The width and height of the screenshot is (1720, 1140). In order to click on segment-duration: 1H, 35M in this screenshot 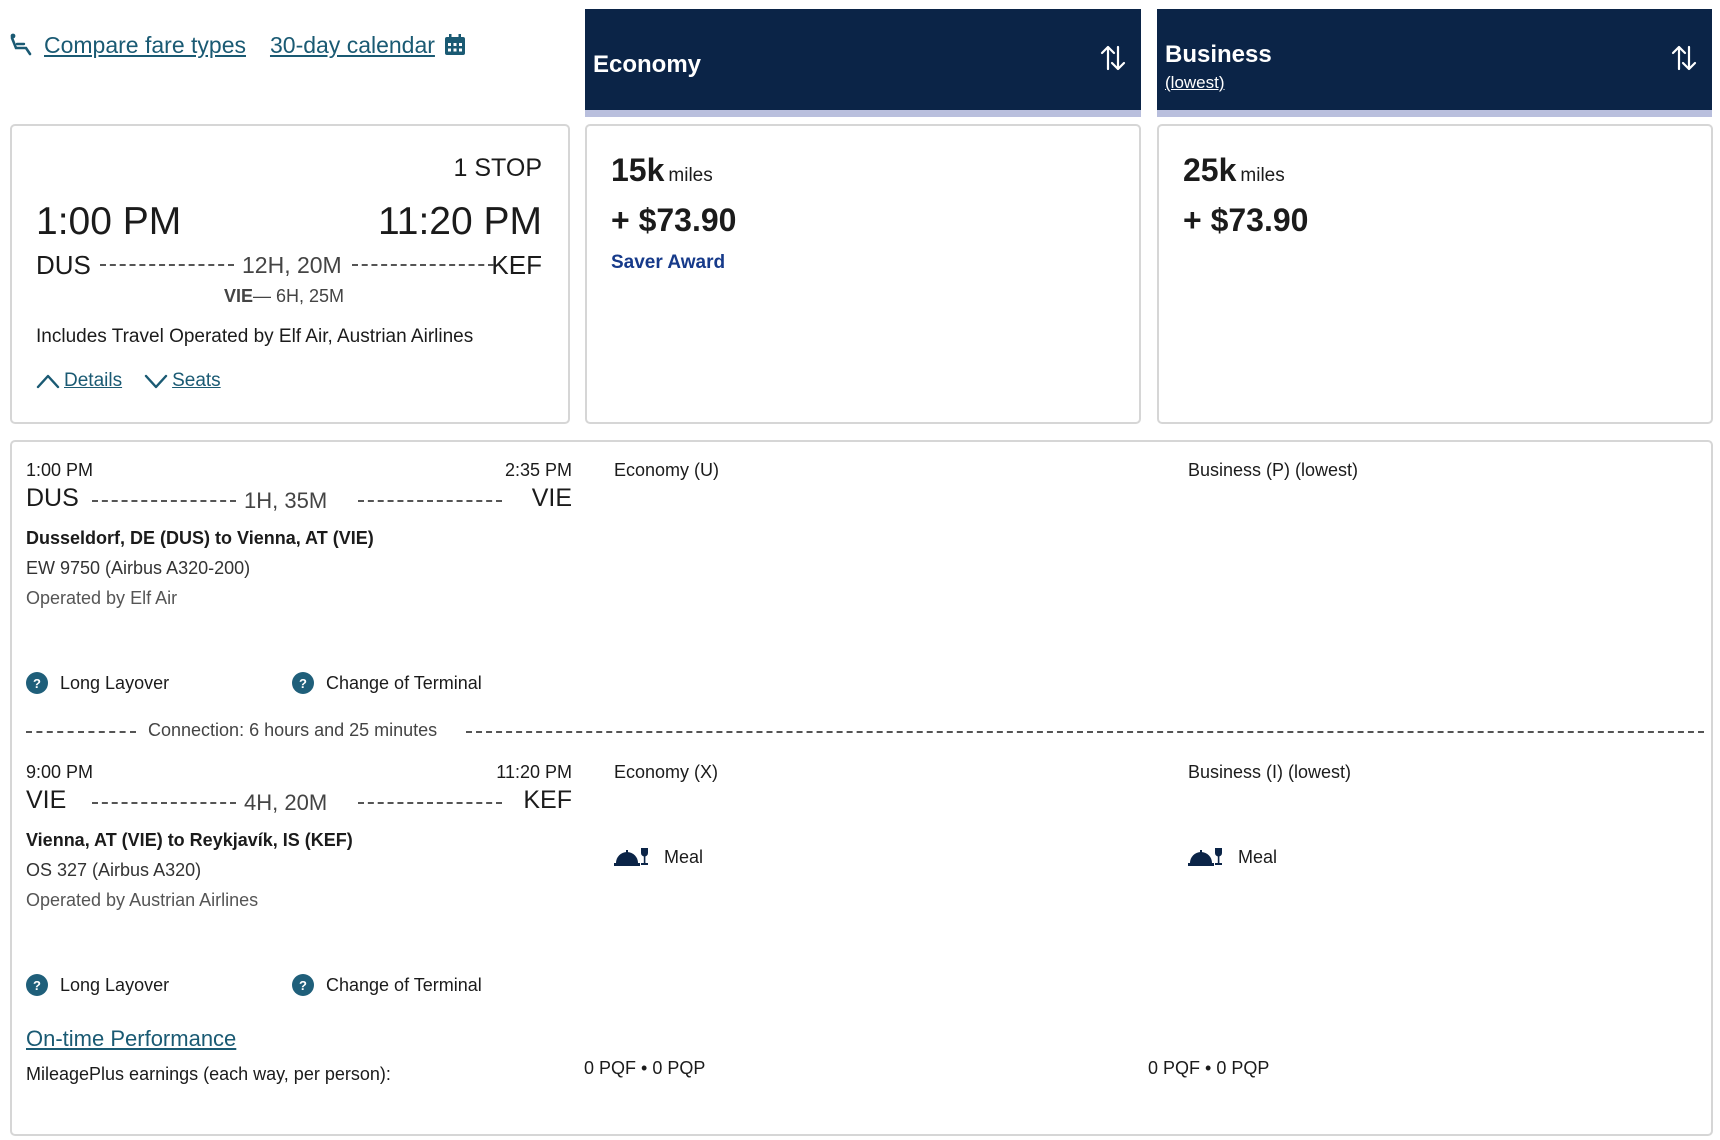, I will do `click(286, 500)`.